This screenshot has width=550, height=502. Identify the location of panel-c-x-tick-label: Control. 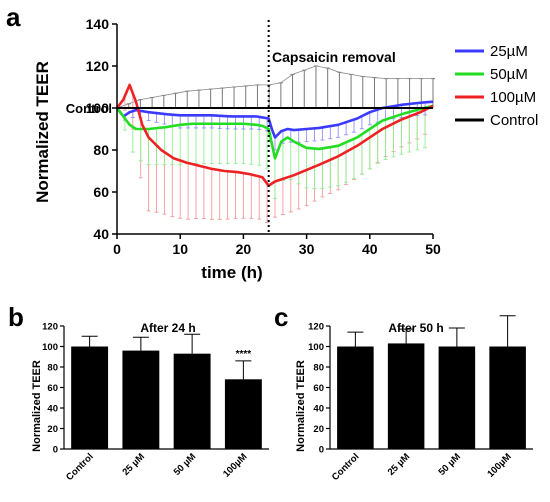
(346, 467).